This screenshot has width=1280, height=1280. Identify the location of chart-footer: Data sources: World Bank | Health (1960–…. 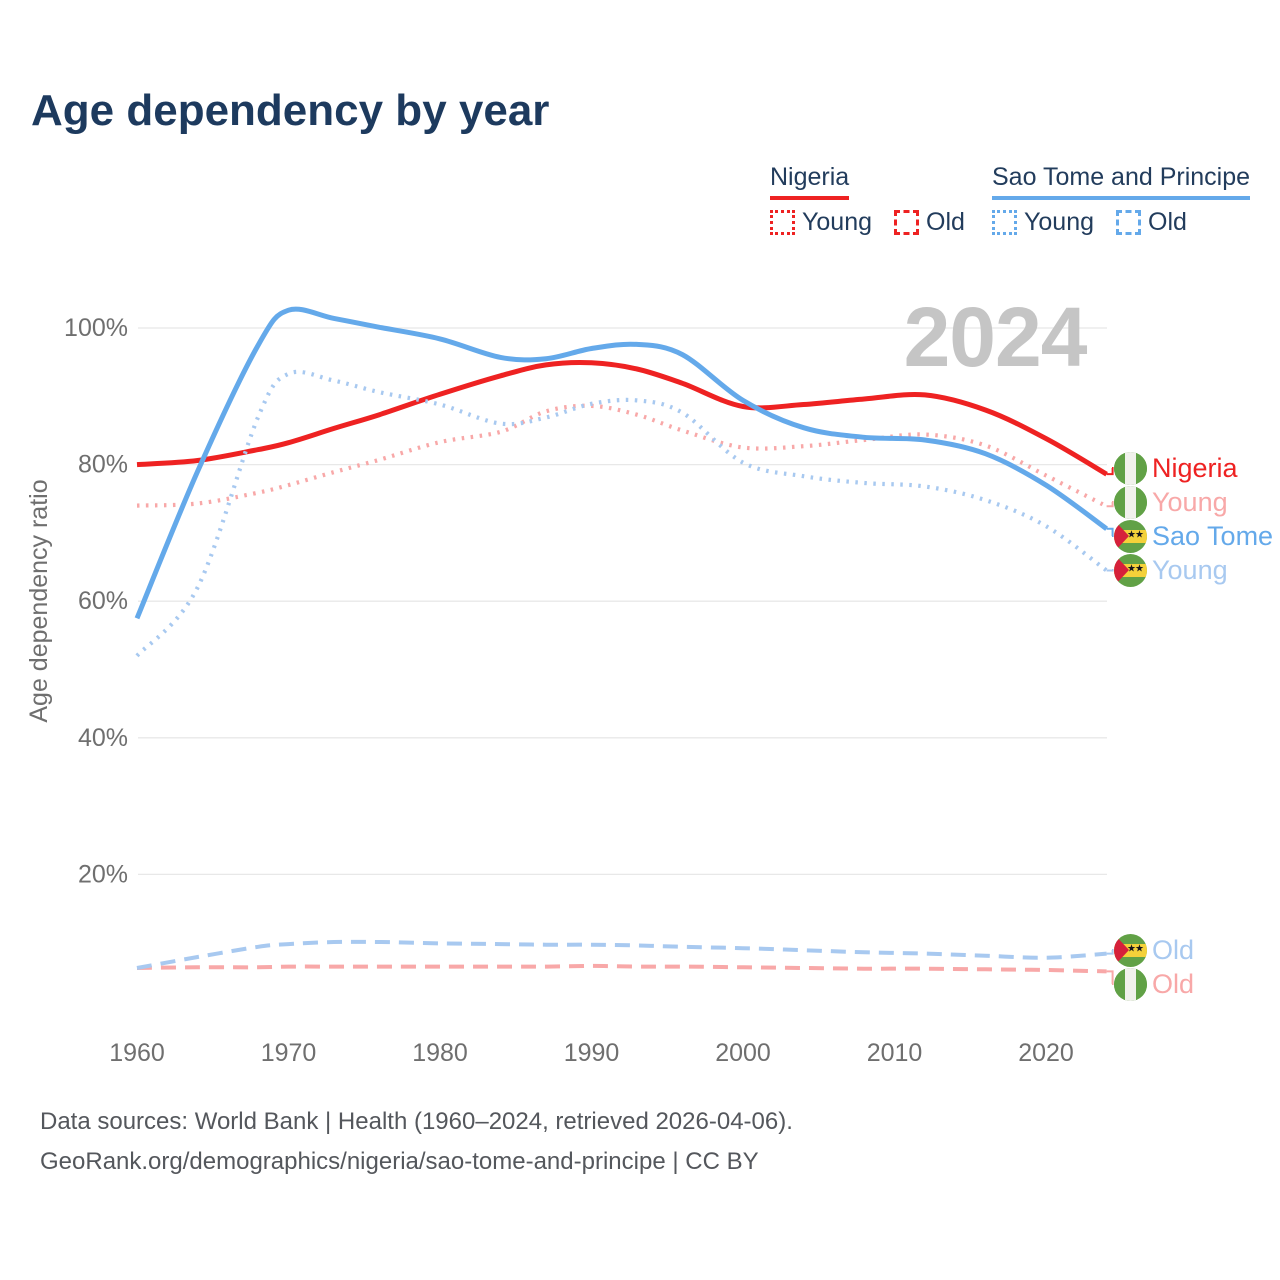
(416, 1142).